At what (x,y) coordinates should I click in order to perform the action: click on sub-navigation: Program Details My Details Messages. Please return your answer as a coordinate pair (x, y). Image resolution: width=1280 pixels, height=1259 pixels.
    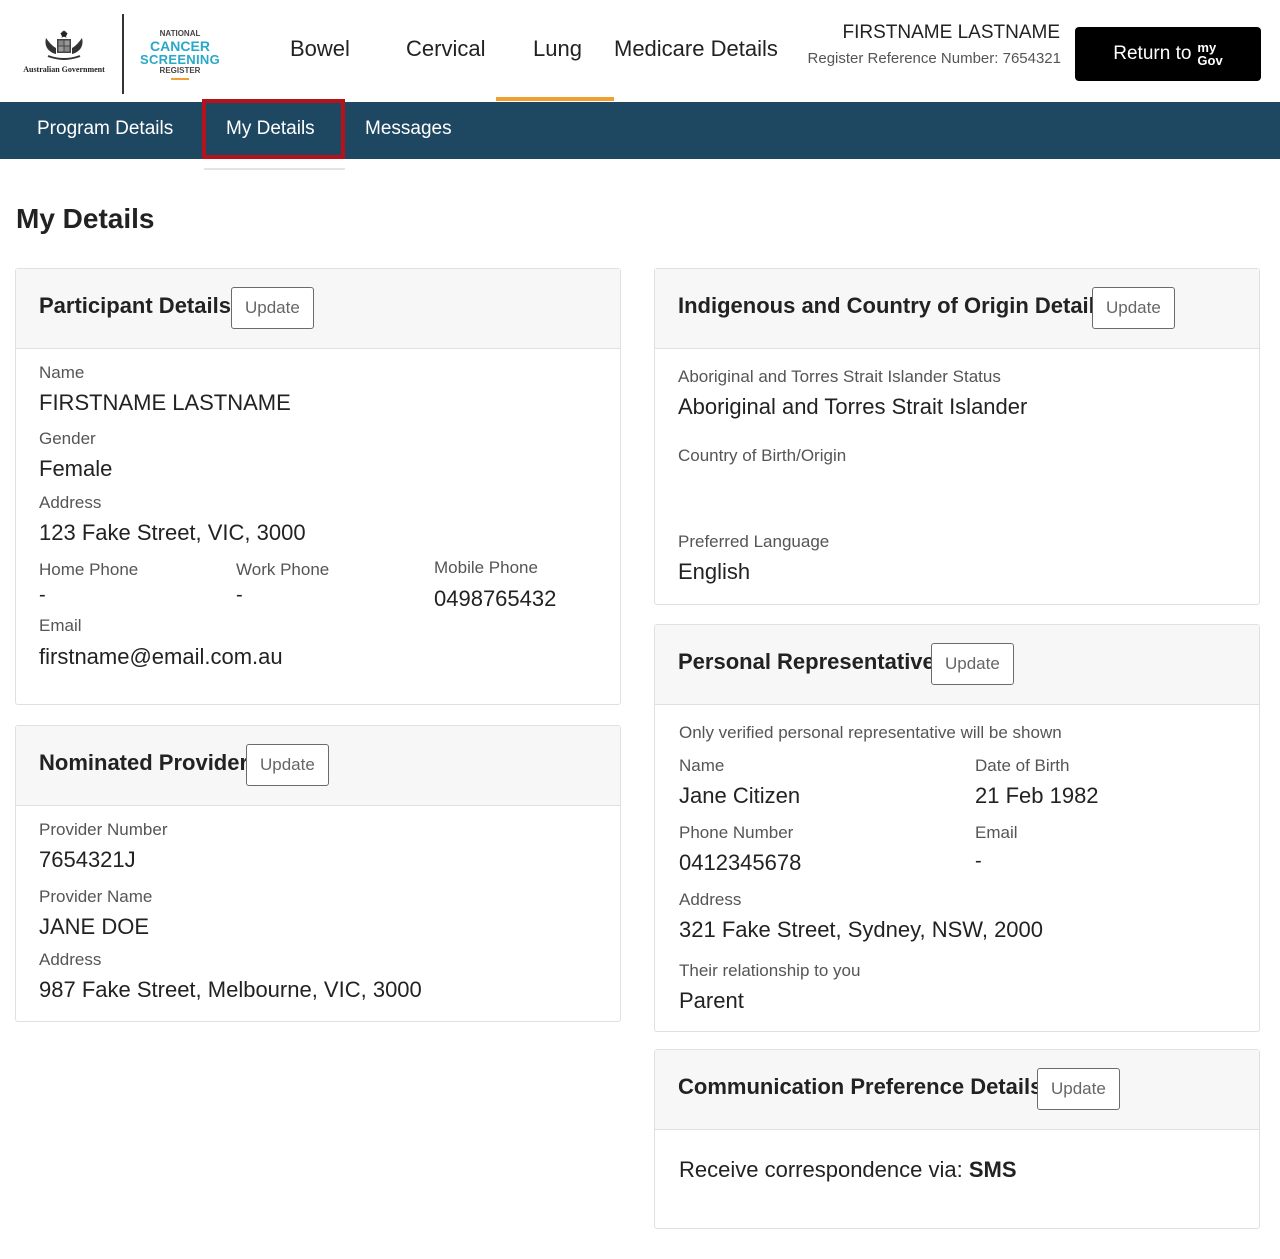
    Looking at the image, I should click on (640, 130).